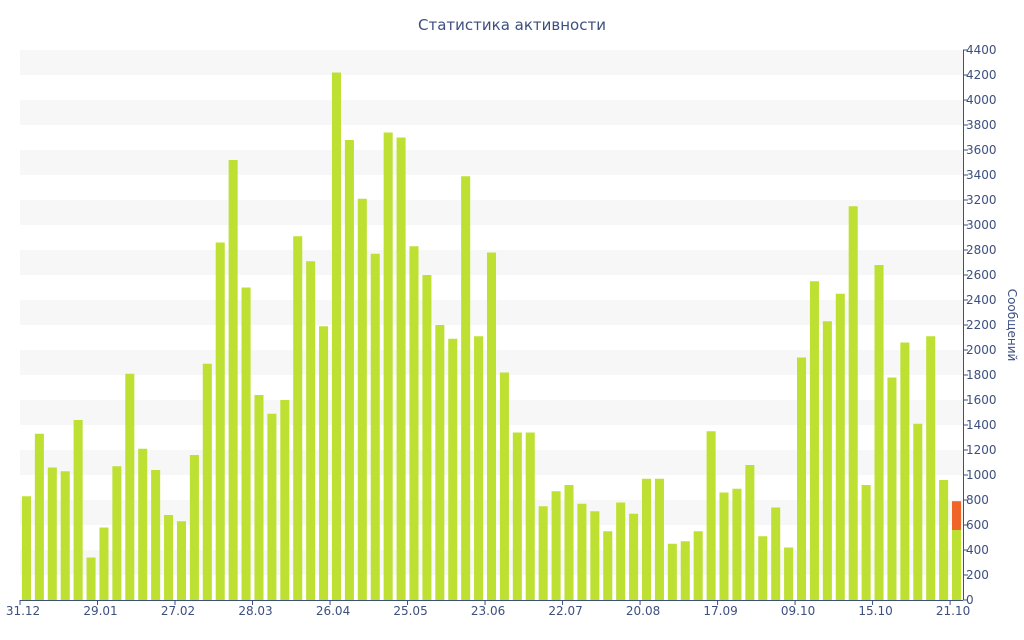 This screenshot has width=1024, height=640. What do you see at coordinates (23, 611) in the screenshot?
I see `x-tick-label: 31.12` at bounding box center [23, 611].